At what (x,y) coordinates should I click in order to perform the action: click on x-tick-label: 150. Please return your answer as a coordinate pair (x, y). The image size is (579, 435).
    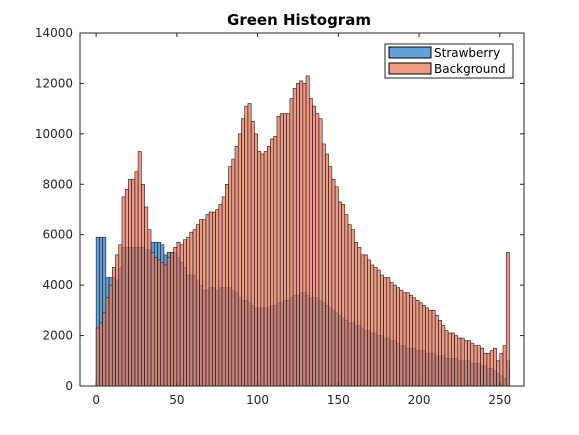
    Looking at the image, I should click on (338, 400).